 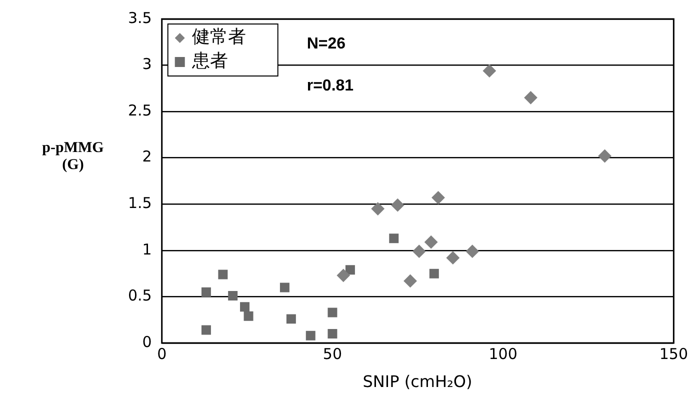 I want to click on y-tick-label: 1, so click(x=147, y=249).